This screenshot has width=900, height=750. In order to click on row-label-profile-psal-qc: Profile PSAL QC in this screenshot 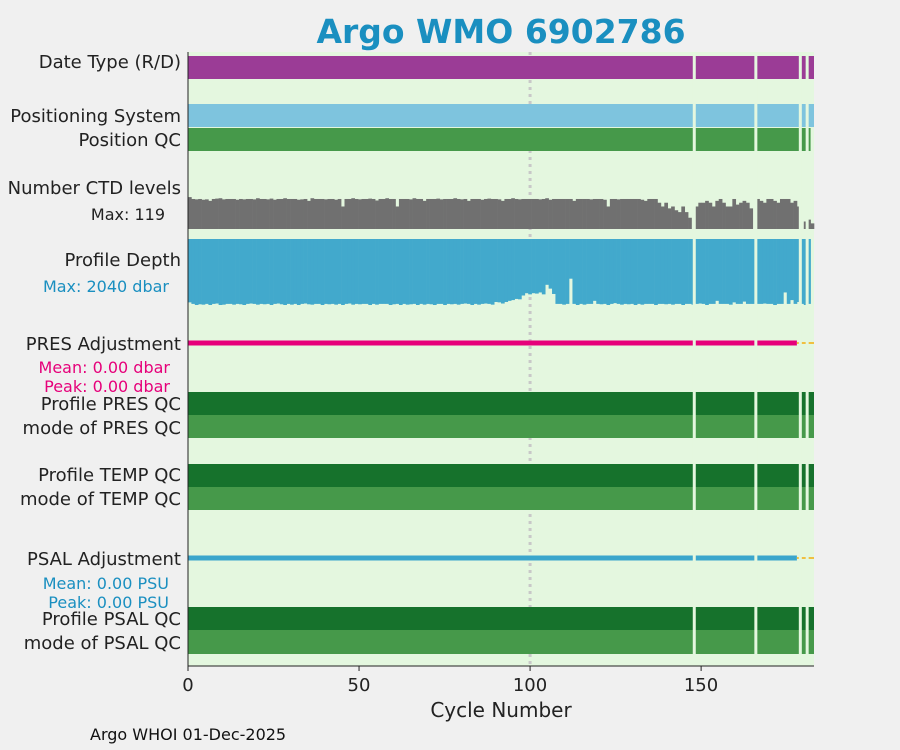, I will do `click(111, 619)`.